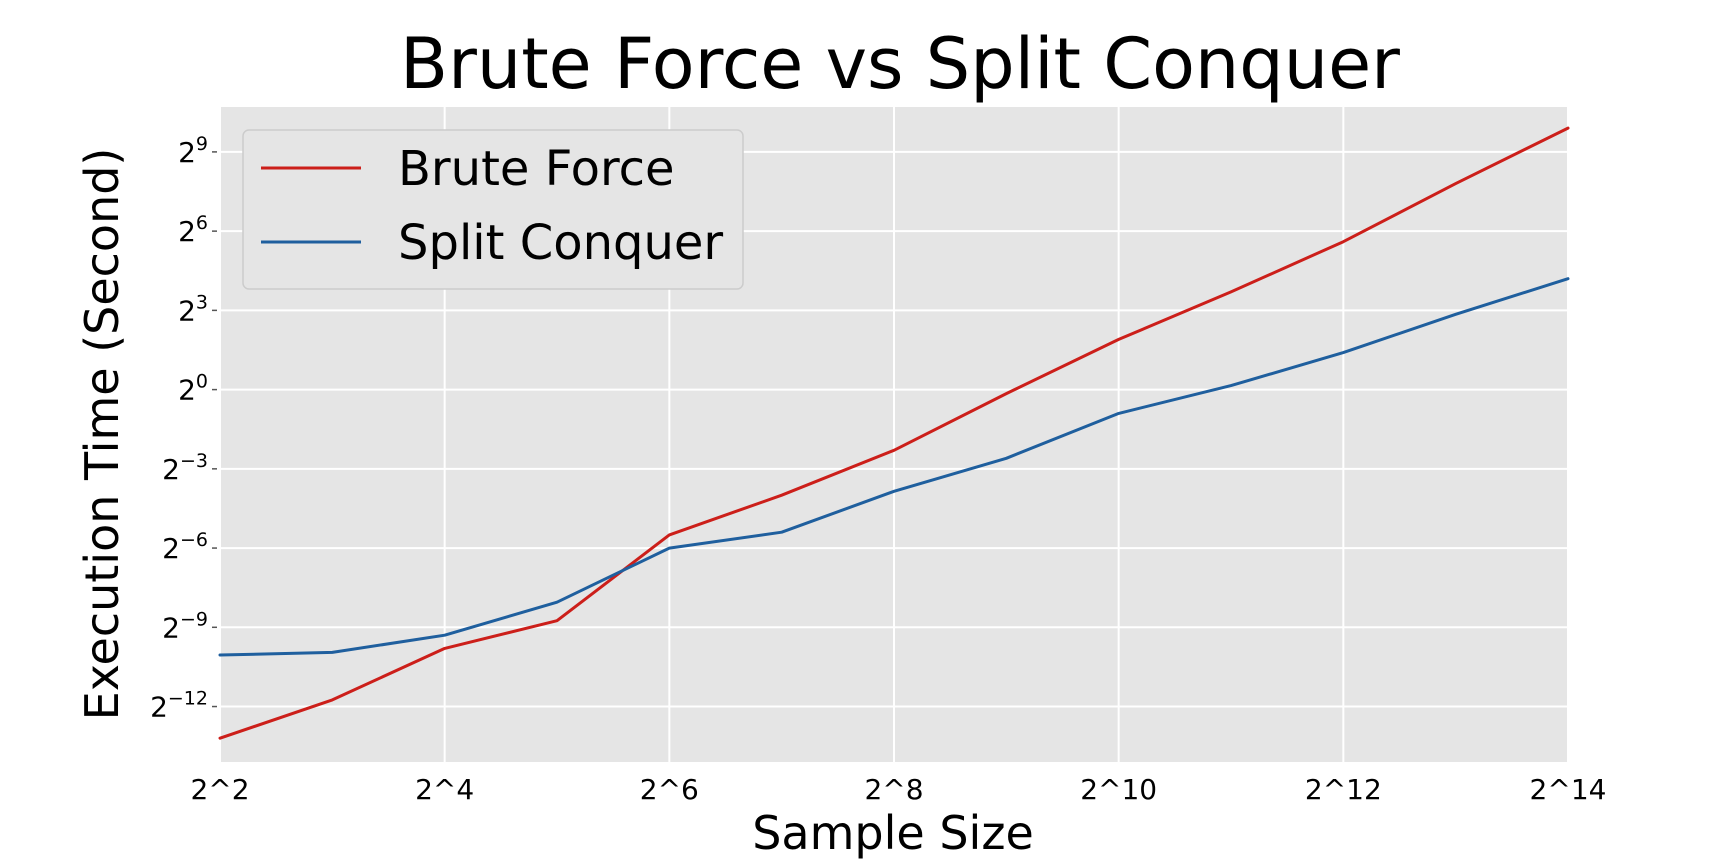  I want to click on chart-title: Brute Force vs Split Conquer, so click(900, 64).